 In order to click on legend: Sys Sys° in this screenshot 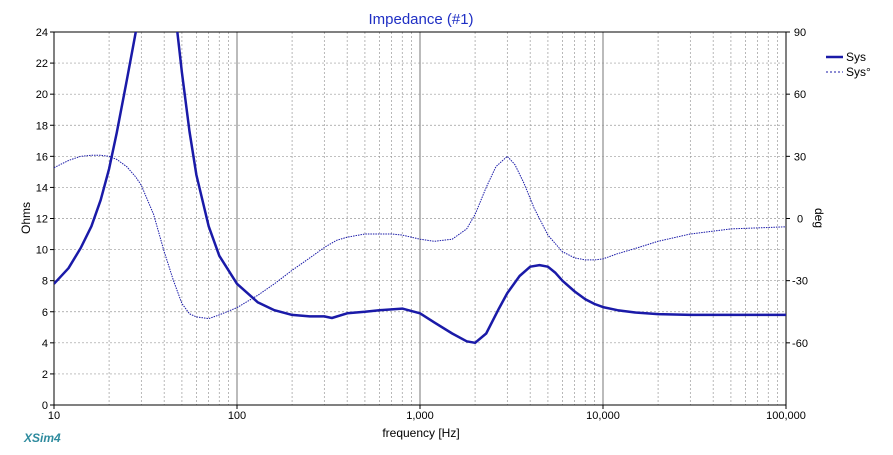, I will do `click(848, 64)`.